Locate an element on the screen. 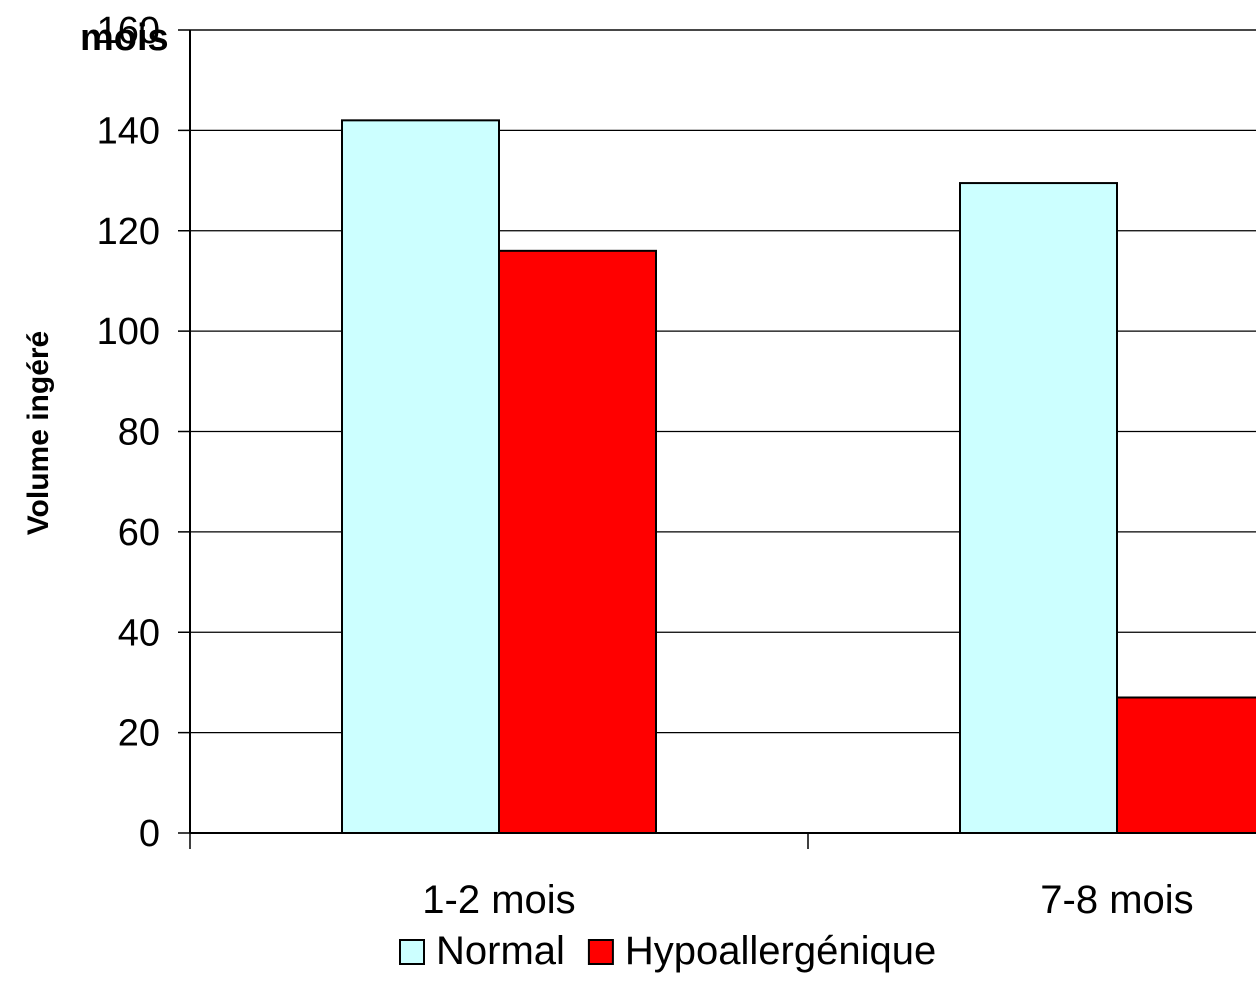  legend-swatch-normal is located at coordinates (412, 952).